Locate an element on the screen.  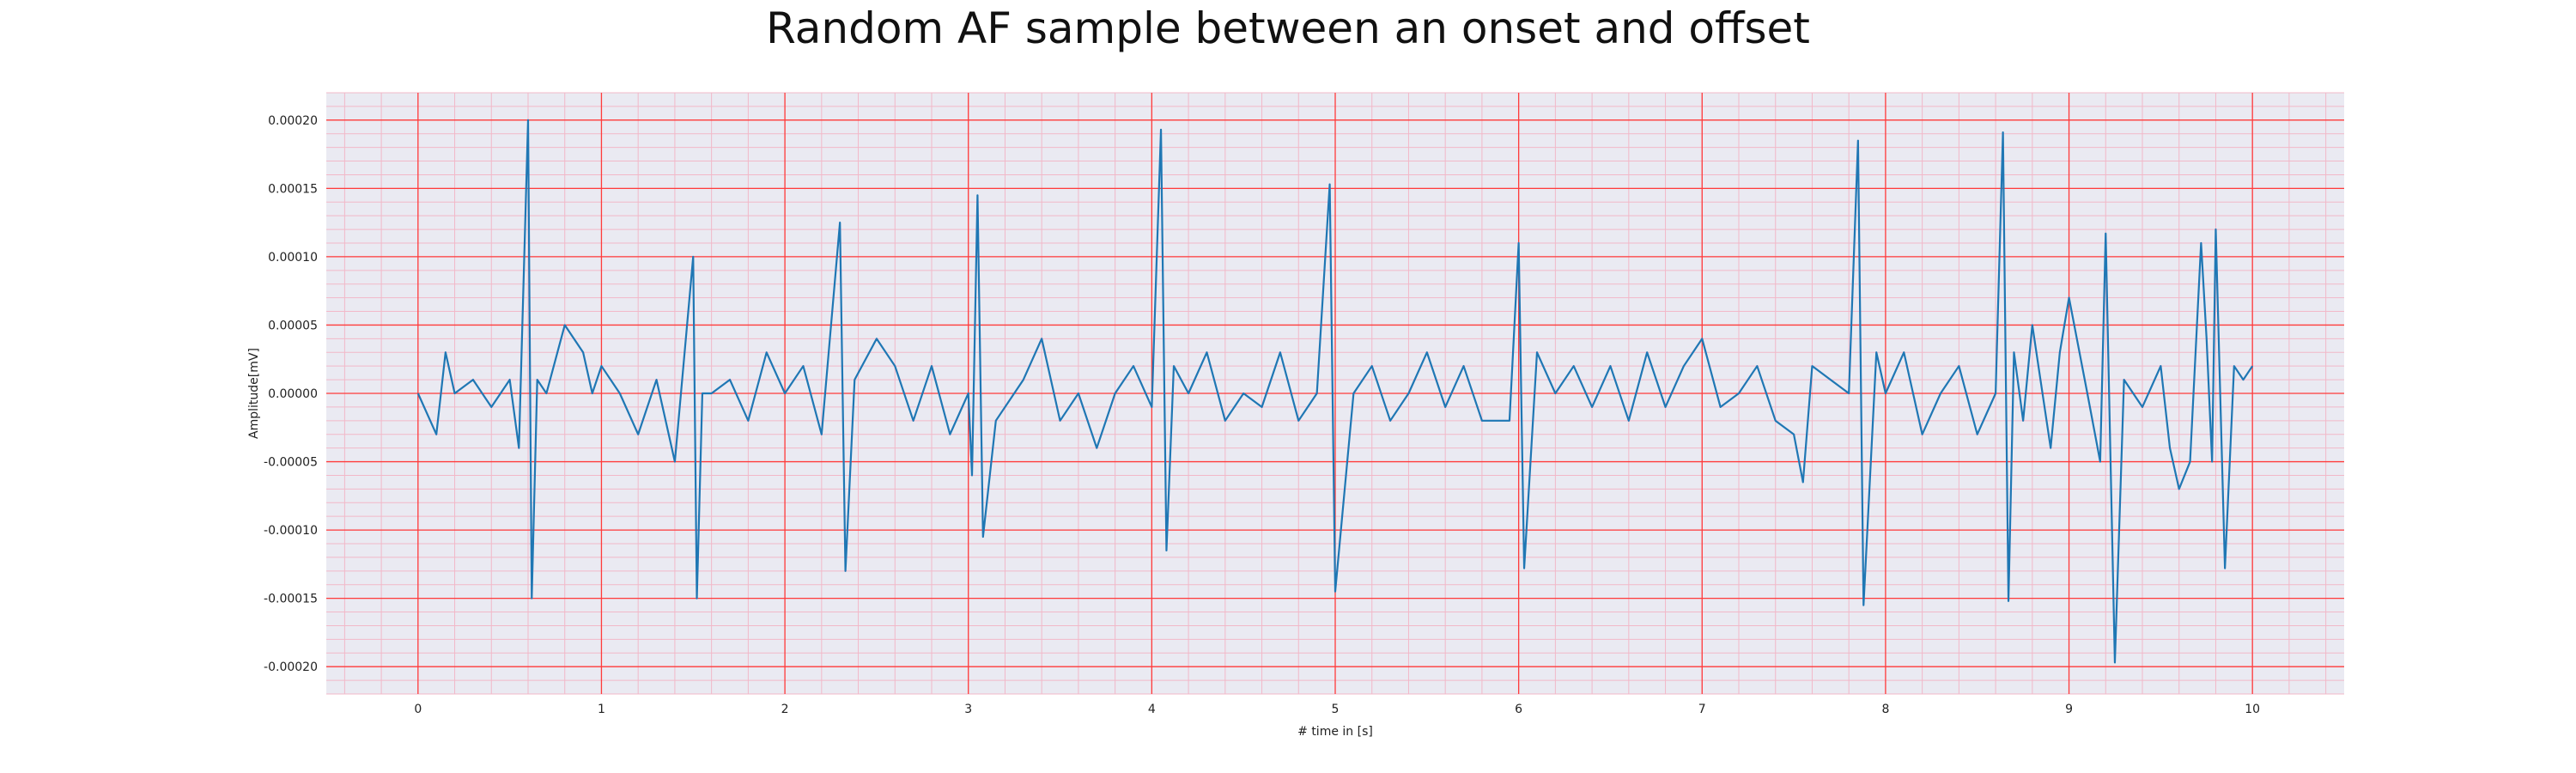
y-tick-label: -0.00015 is located at coordinates (291, 599).